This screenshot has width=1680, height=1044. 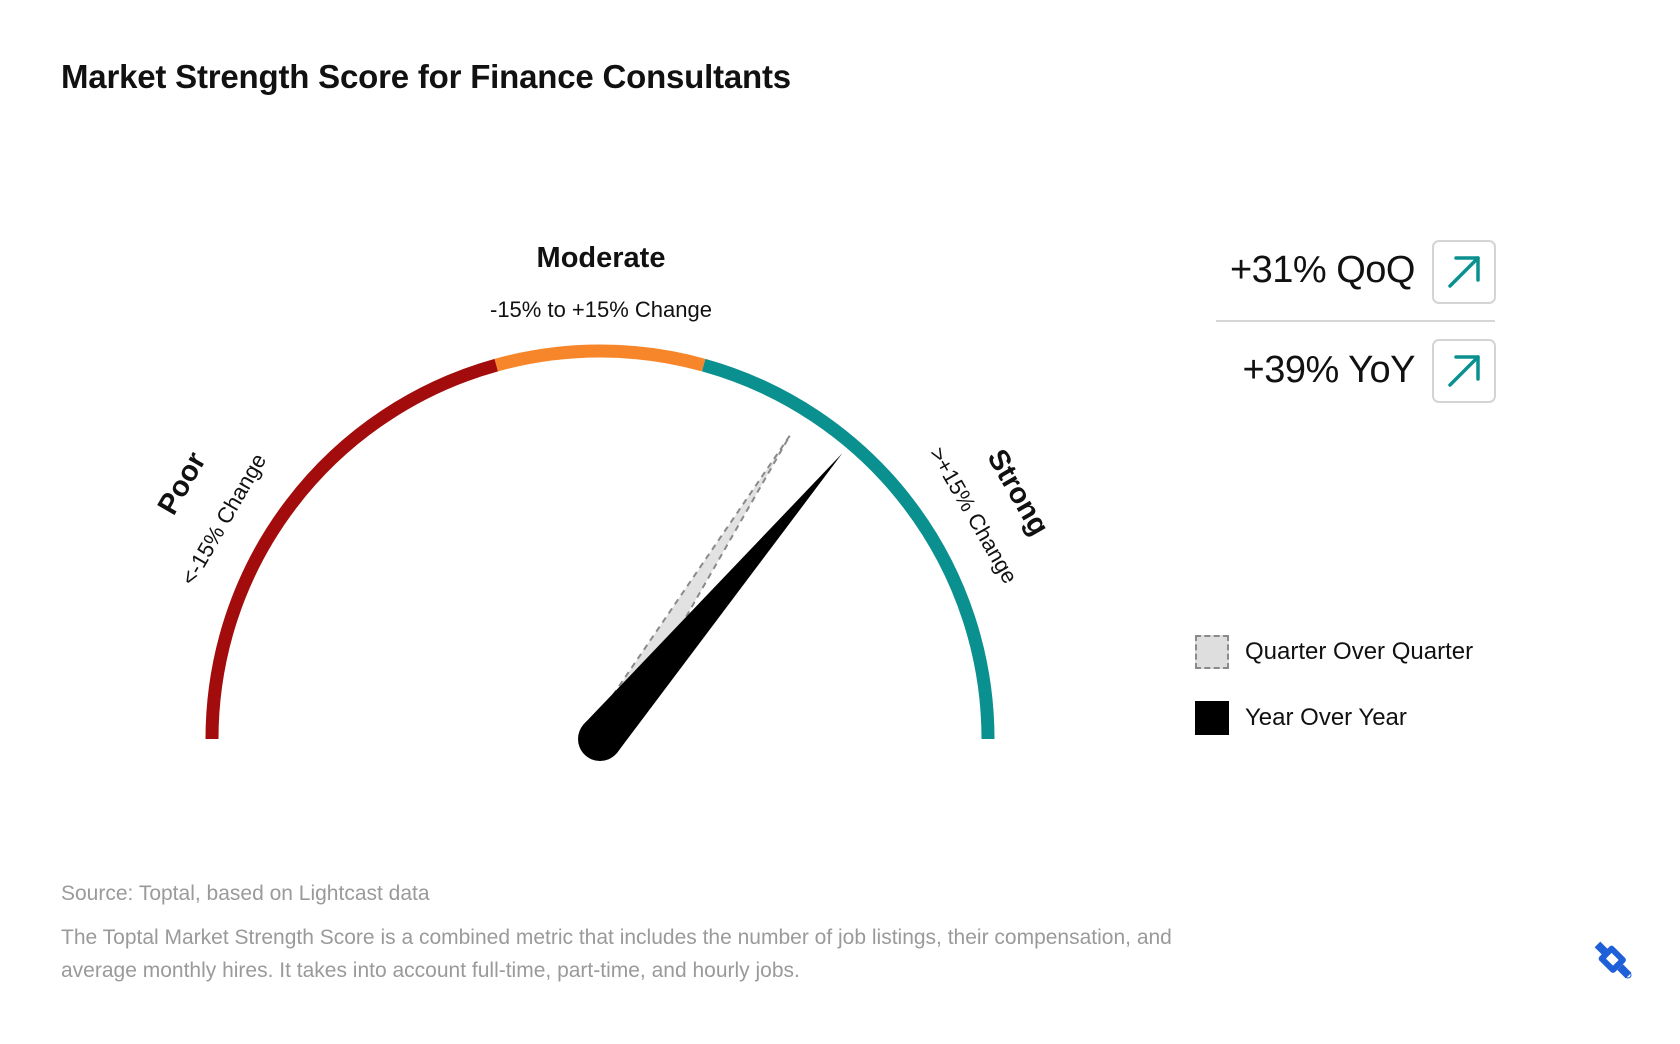 I want to click on kpi-qoq: +31% QoQ, so click(x=1322, y=270).